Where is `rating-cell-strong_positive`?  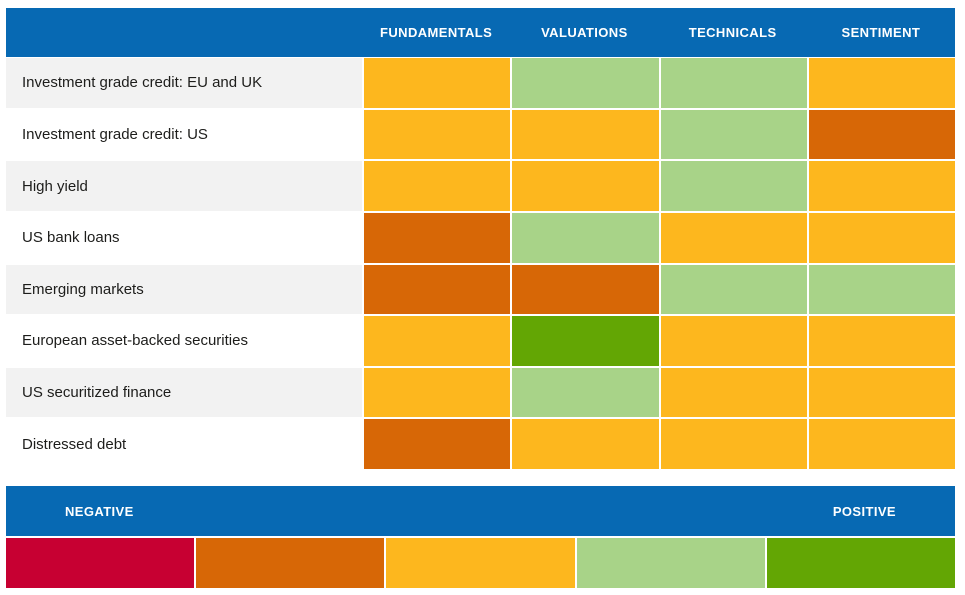
rating-cell-strong_positive is located at coordinates (585, 341).